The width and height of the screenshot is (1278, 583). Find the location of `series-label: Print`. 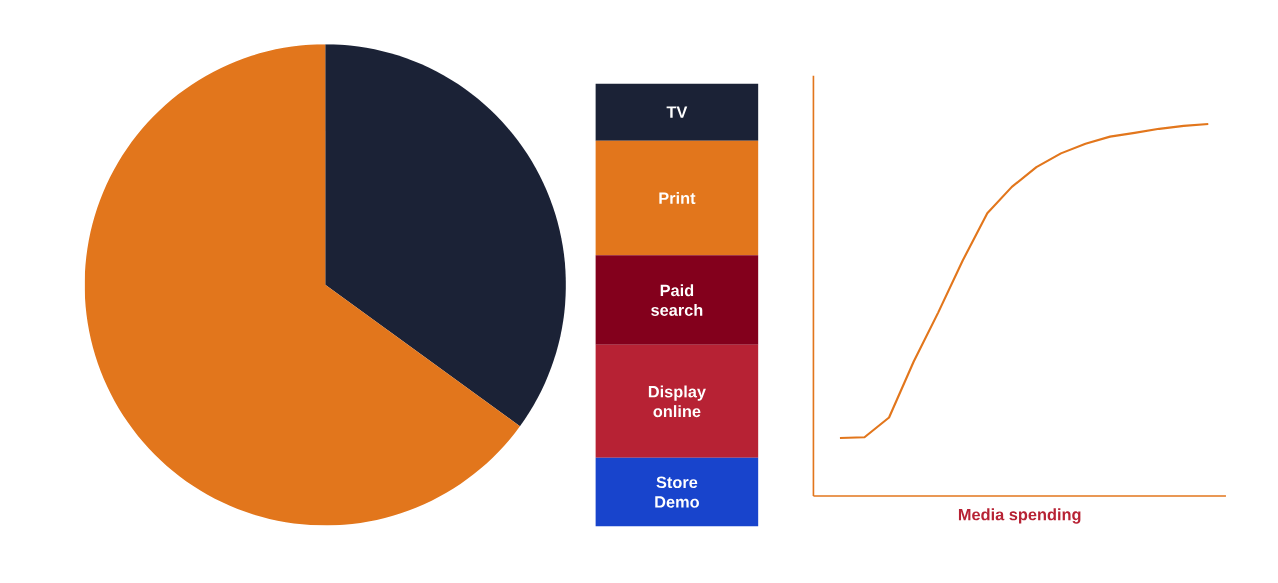

series-label: Print is located at coordinates (677, 197).